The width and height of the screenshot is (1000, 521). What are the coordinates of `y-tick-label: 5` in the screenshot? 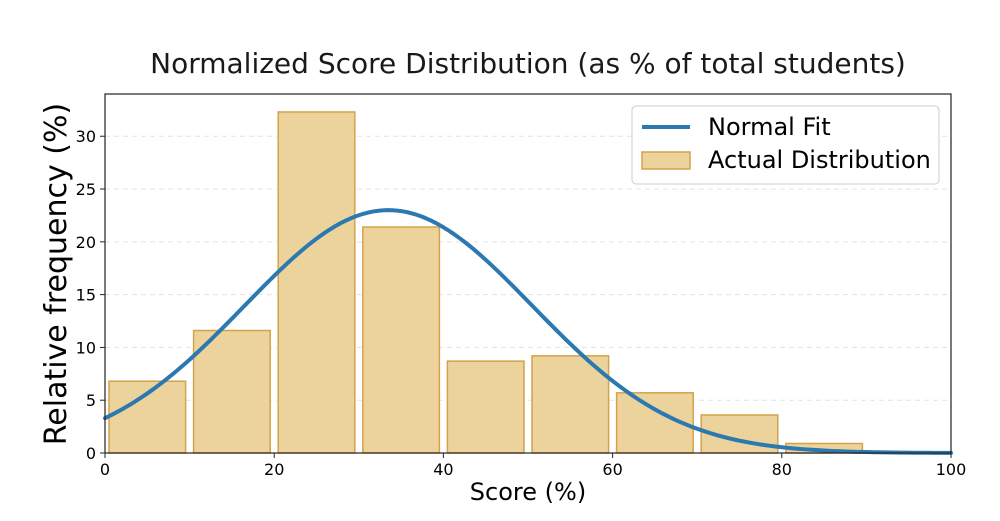 It's located at (91, 400).